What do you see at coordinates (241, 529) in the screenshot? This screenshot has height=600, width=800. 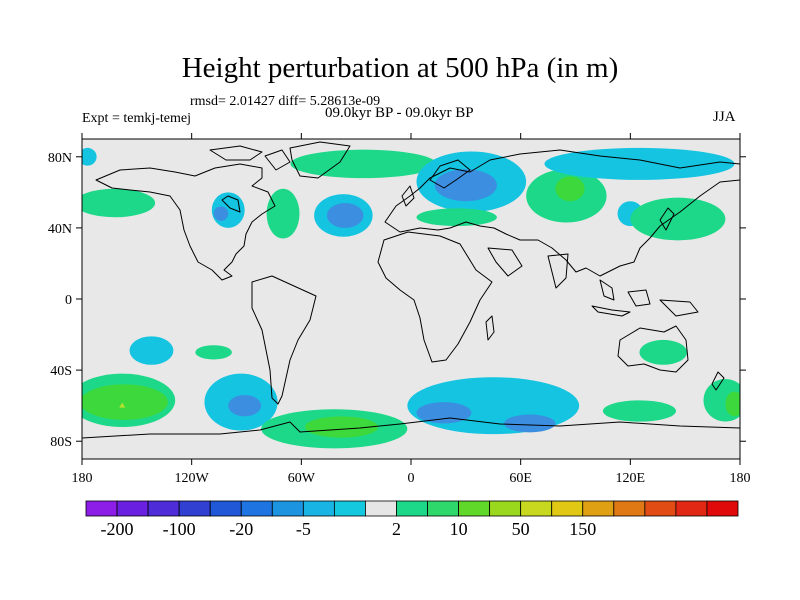 I see `colorbar-label: -20` at bounding box center [241, 529].